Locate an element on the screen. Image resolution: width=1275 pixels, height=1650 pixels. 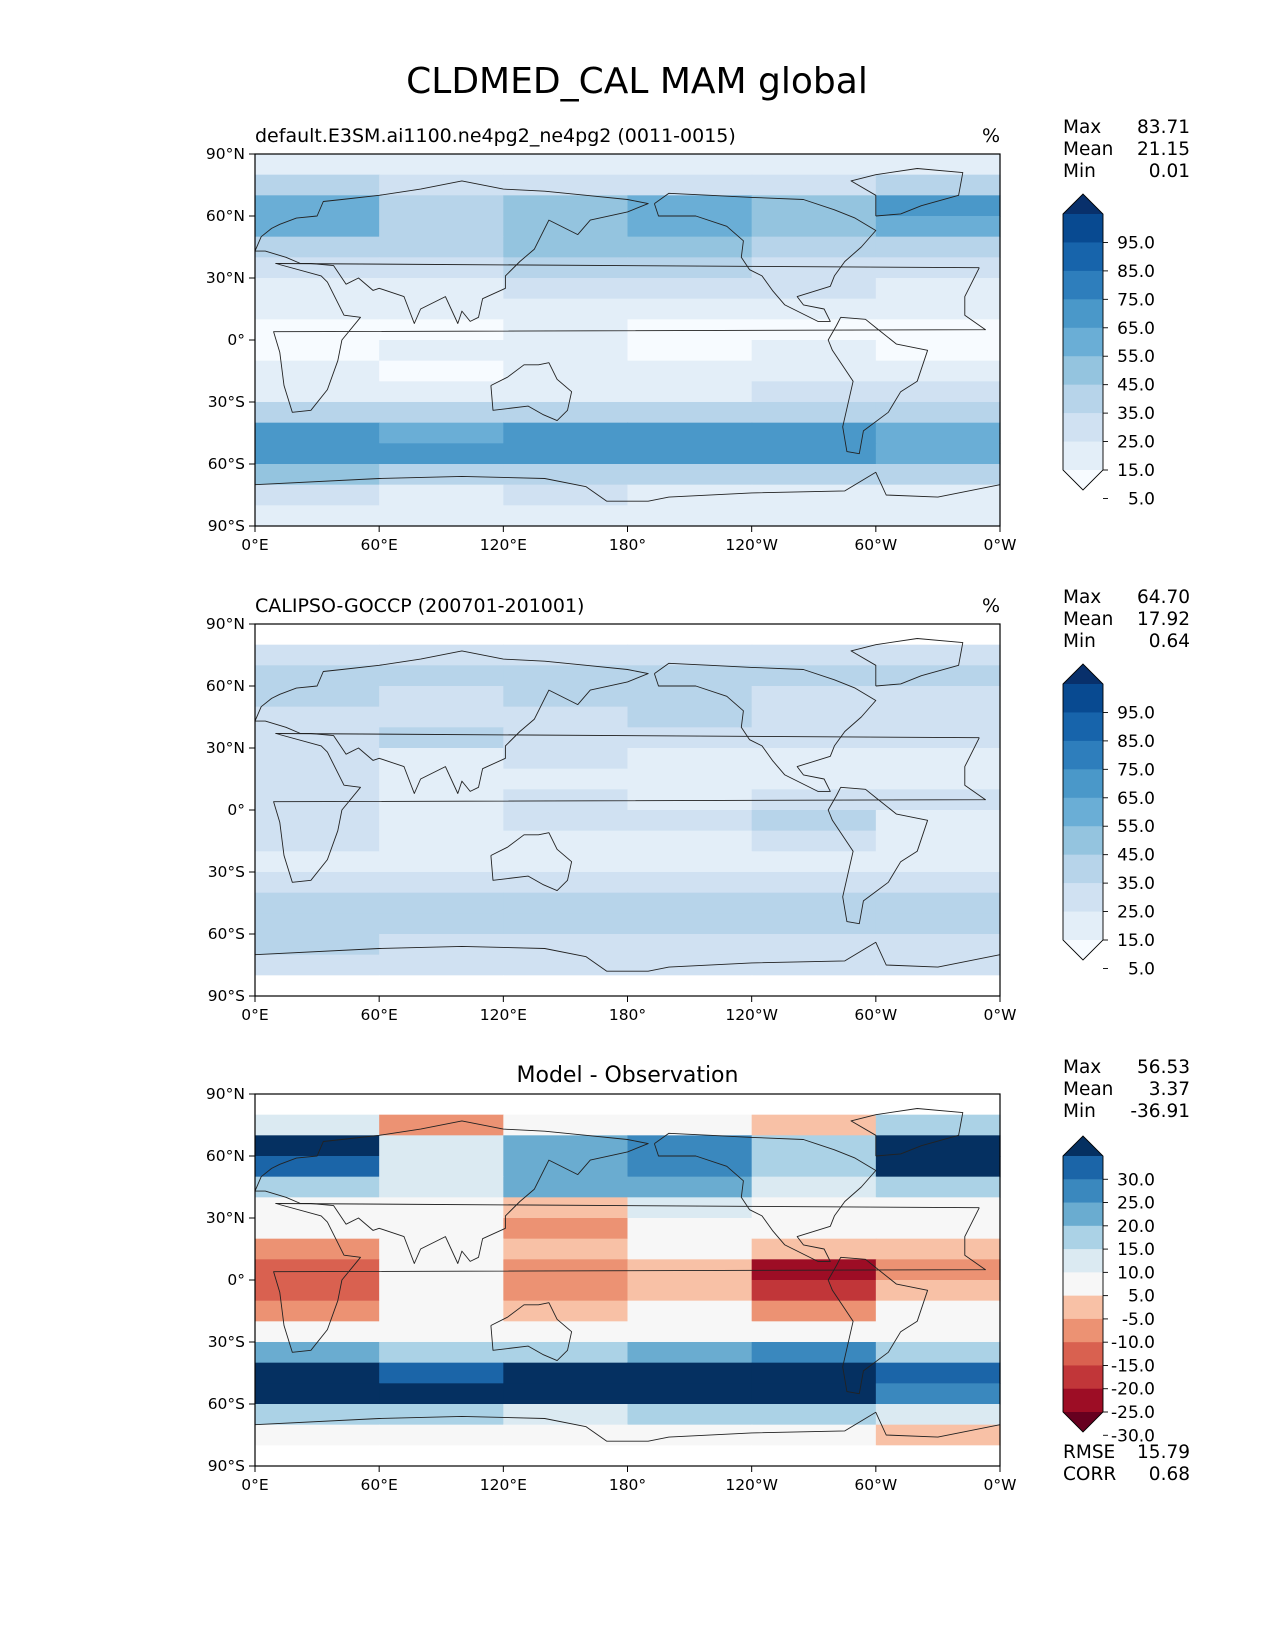
colorbar-tick-label: 15.0 is located at coordinates (1136, 471).